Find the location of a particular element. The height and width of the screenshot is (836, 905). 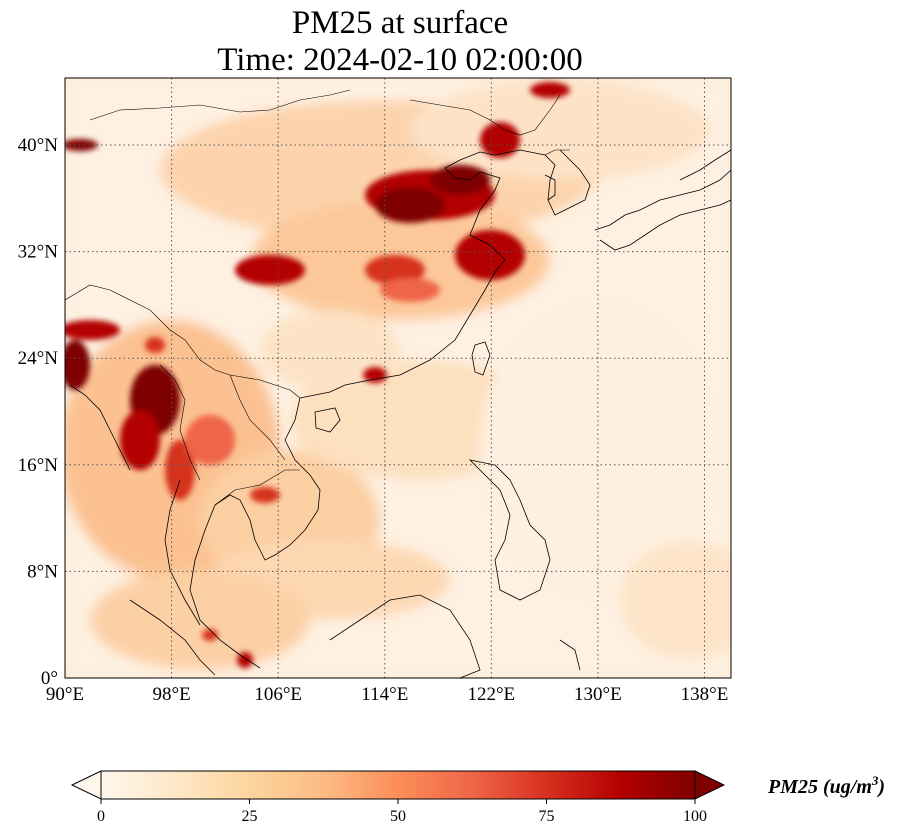

map-subtitle-time: Time: 2024-02-10 02:00:00 is located at coordinates (400, 60).